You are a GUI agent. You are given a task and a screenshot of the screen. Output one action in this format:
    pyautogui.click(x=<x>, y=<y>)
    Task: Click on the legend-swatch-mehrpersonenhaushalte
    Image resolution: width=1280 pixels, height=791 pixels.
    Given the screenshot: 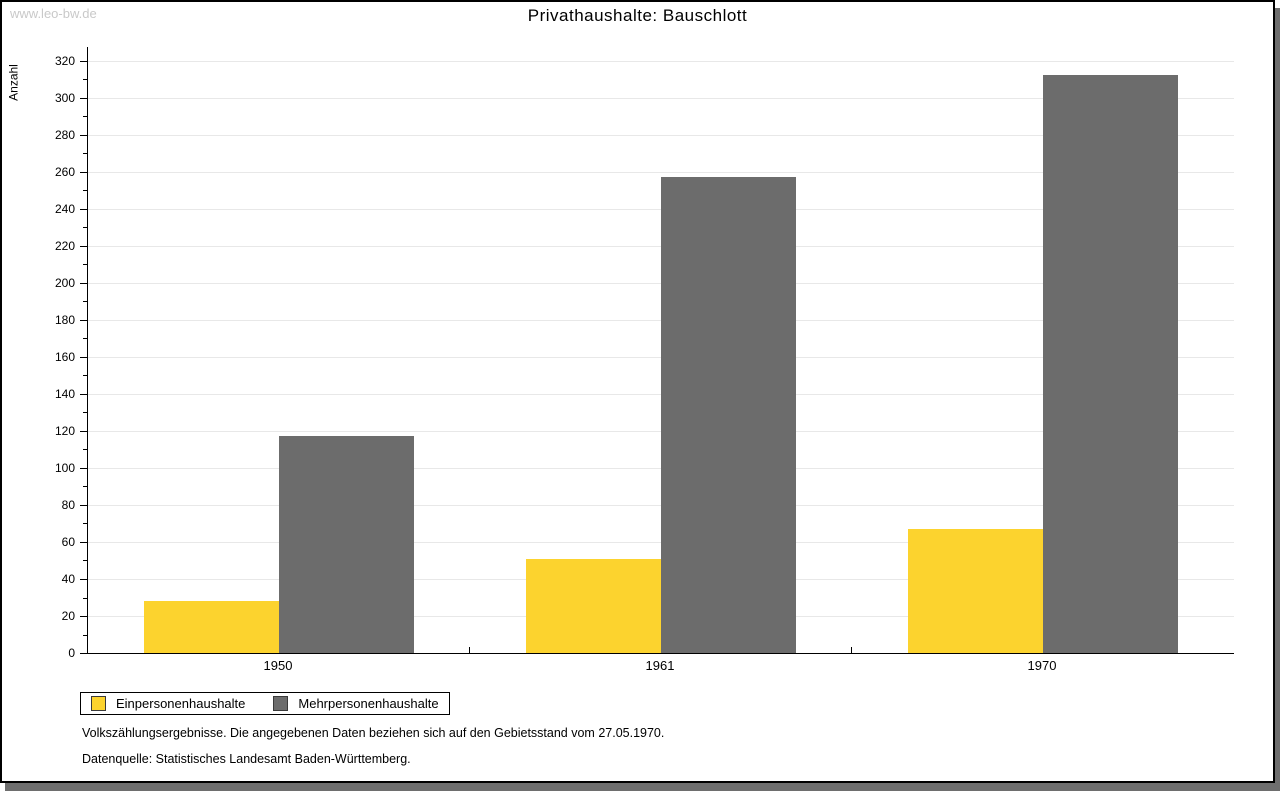 What is the action you would take?
    pyautogui.click(x=281, y=703)
    